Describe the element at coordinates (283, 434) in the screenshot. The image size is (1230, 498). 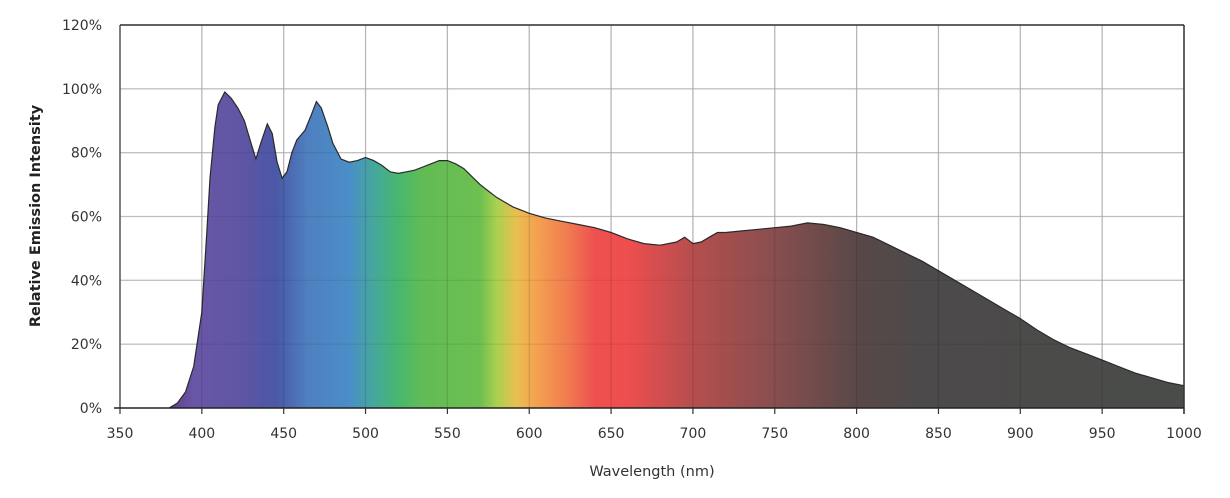
I see `x-tick-label: 450` at that location.